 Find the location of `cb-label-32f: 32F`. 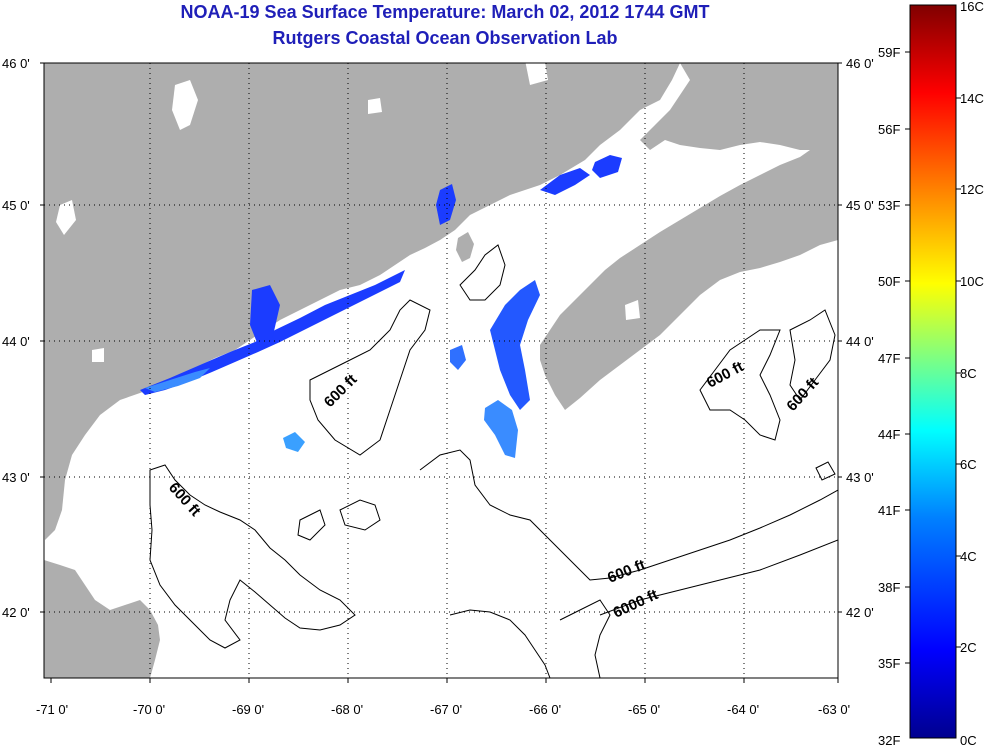

cb-label-32f: 32F is located at coordinates (889, 740).